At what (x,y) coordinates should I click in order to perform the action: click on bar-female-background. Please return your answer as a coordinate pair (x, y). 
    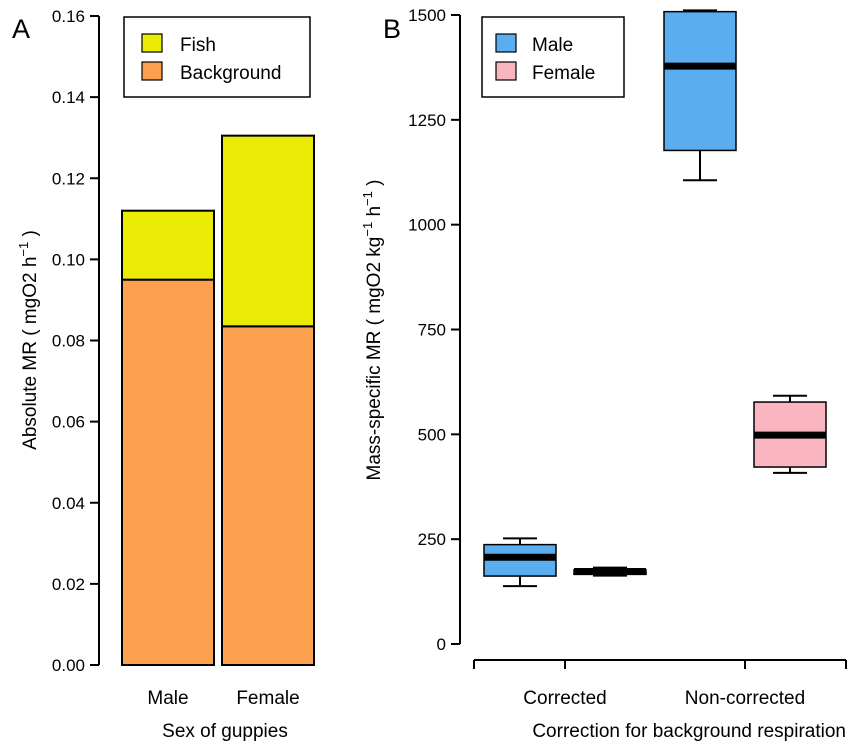
    Looking at the image, I should click on (268, 495).